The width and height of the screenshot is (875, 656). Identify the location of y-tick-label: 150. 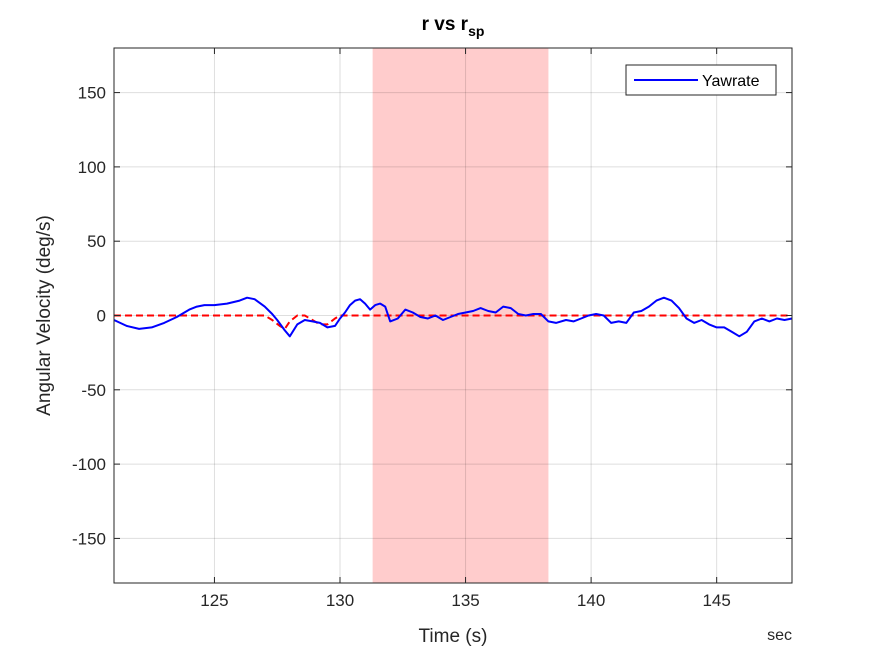
(92, 93).